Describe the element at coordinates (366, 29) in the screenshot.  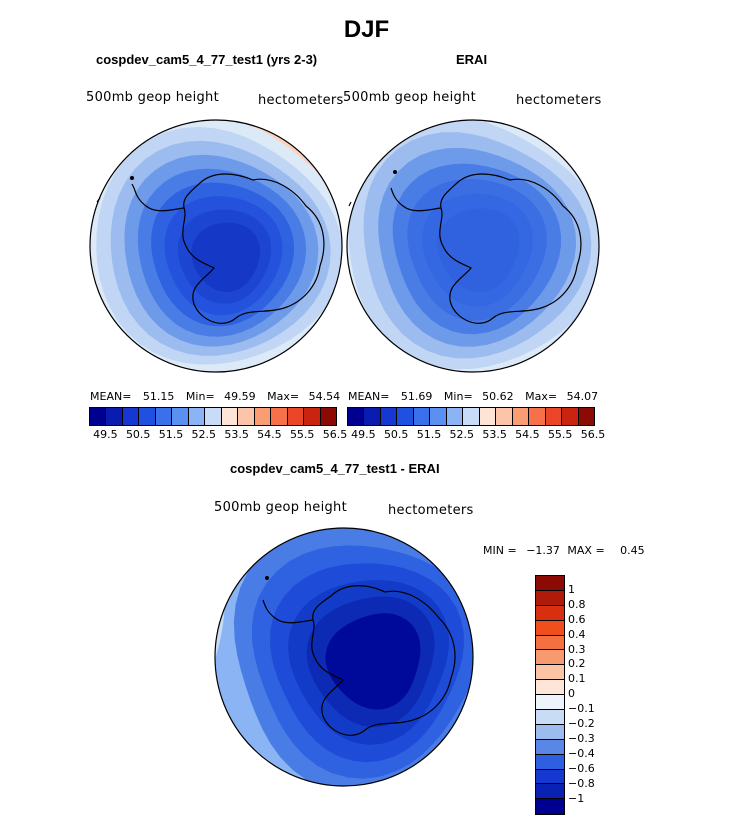
I see `figure-title: DJF` at that location.